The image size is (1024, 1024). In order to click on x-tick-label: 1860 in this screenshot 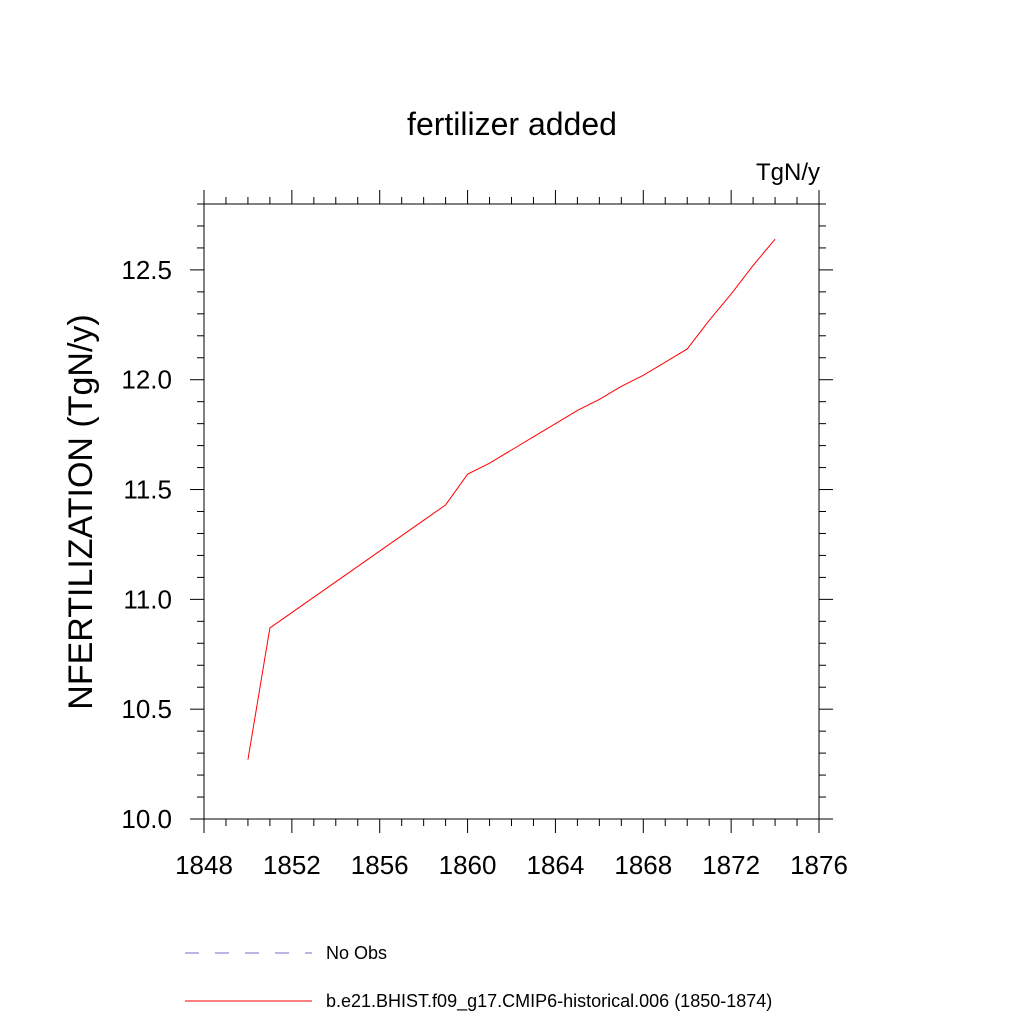, I will do `click(468, 865)`.